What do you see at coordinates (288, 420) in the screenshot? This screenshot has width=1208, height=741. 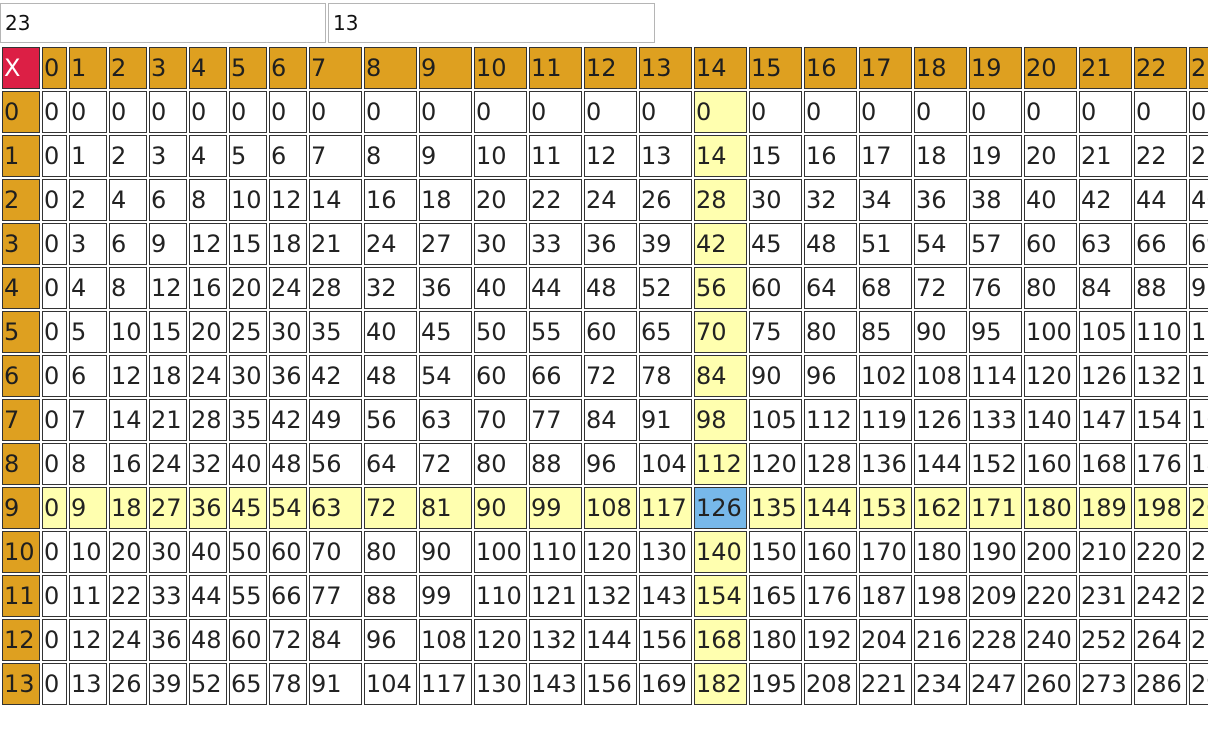 I see `product-cell: 42` at bounding box center [288, 420].